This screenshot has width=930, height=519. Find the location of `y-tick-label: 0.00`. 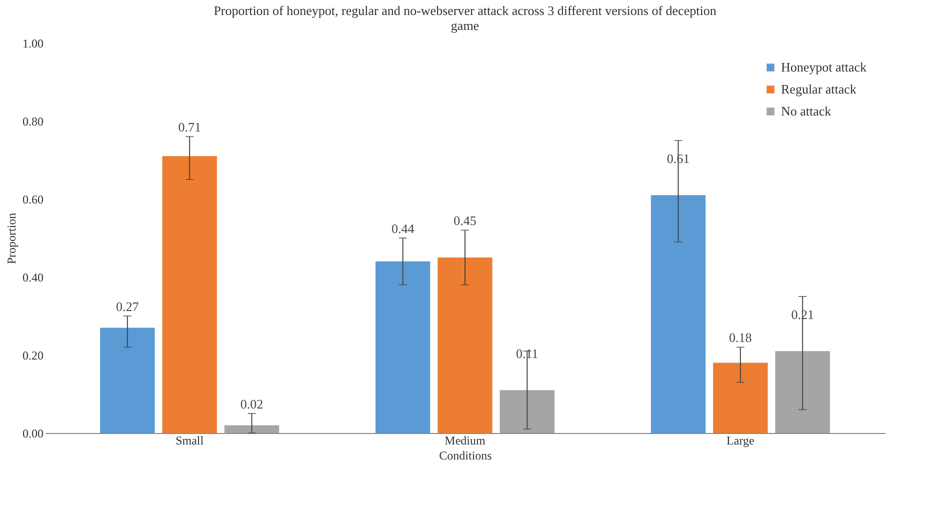

y-tick-label: 0.00 is located at coordinates (33, 433).